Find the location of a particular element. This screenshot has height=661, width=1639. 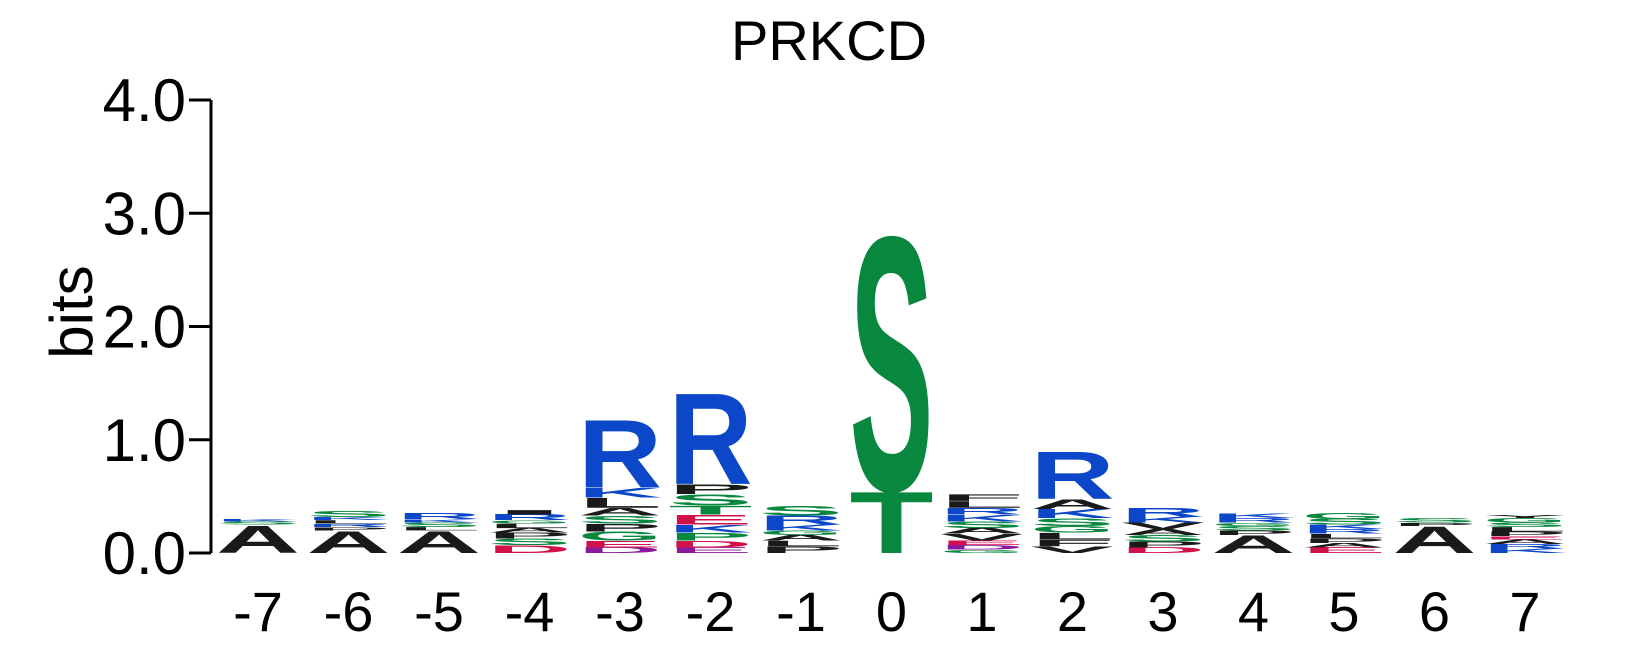

x-tick-label: -1 is located at coordinates (801, 611).